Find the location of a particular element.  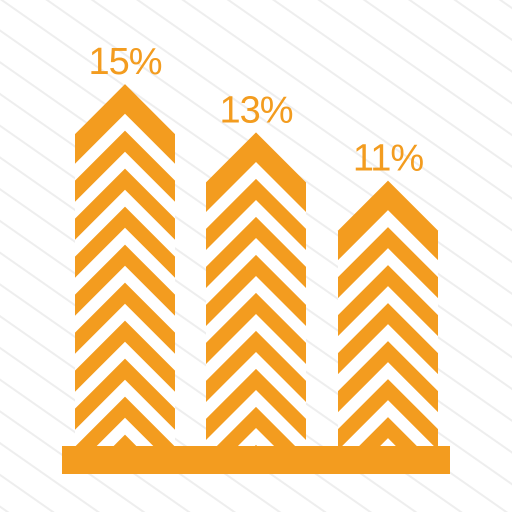

data-label-2: 13% is located at coordinates (255, 110).